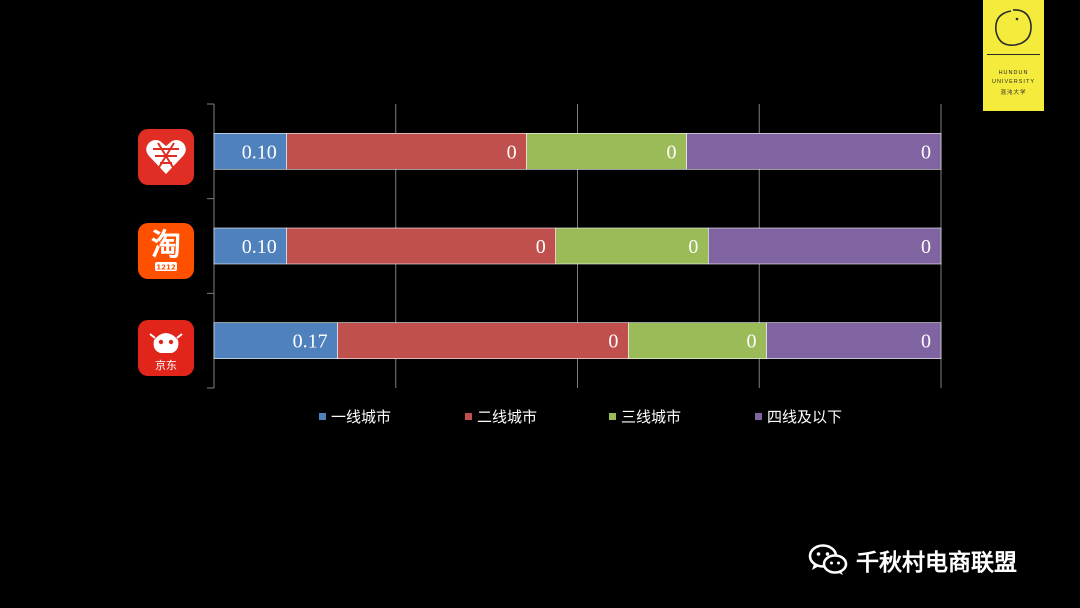  I want to click on data-label-1-3: 0, so click(672, 152).